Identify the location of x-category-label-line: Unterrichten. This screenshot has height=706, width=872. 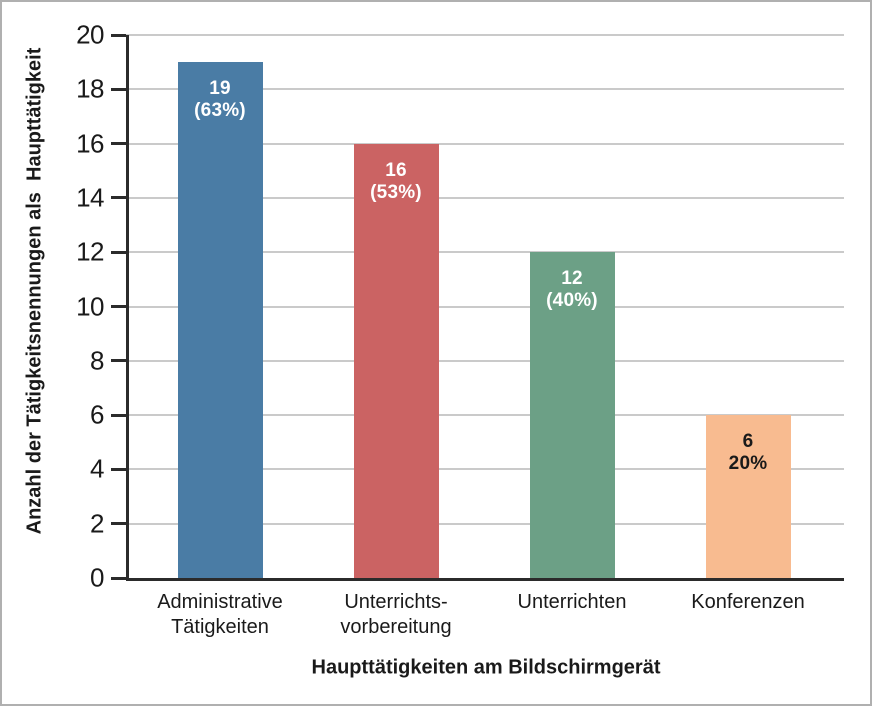
(572, 602).